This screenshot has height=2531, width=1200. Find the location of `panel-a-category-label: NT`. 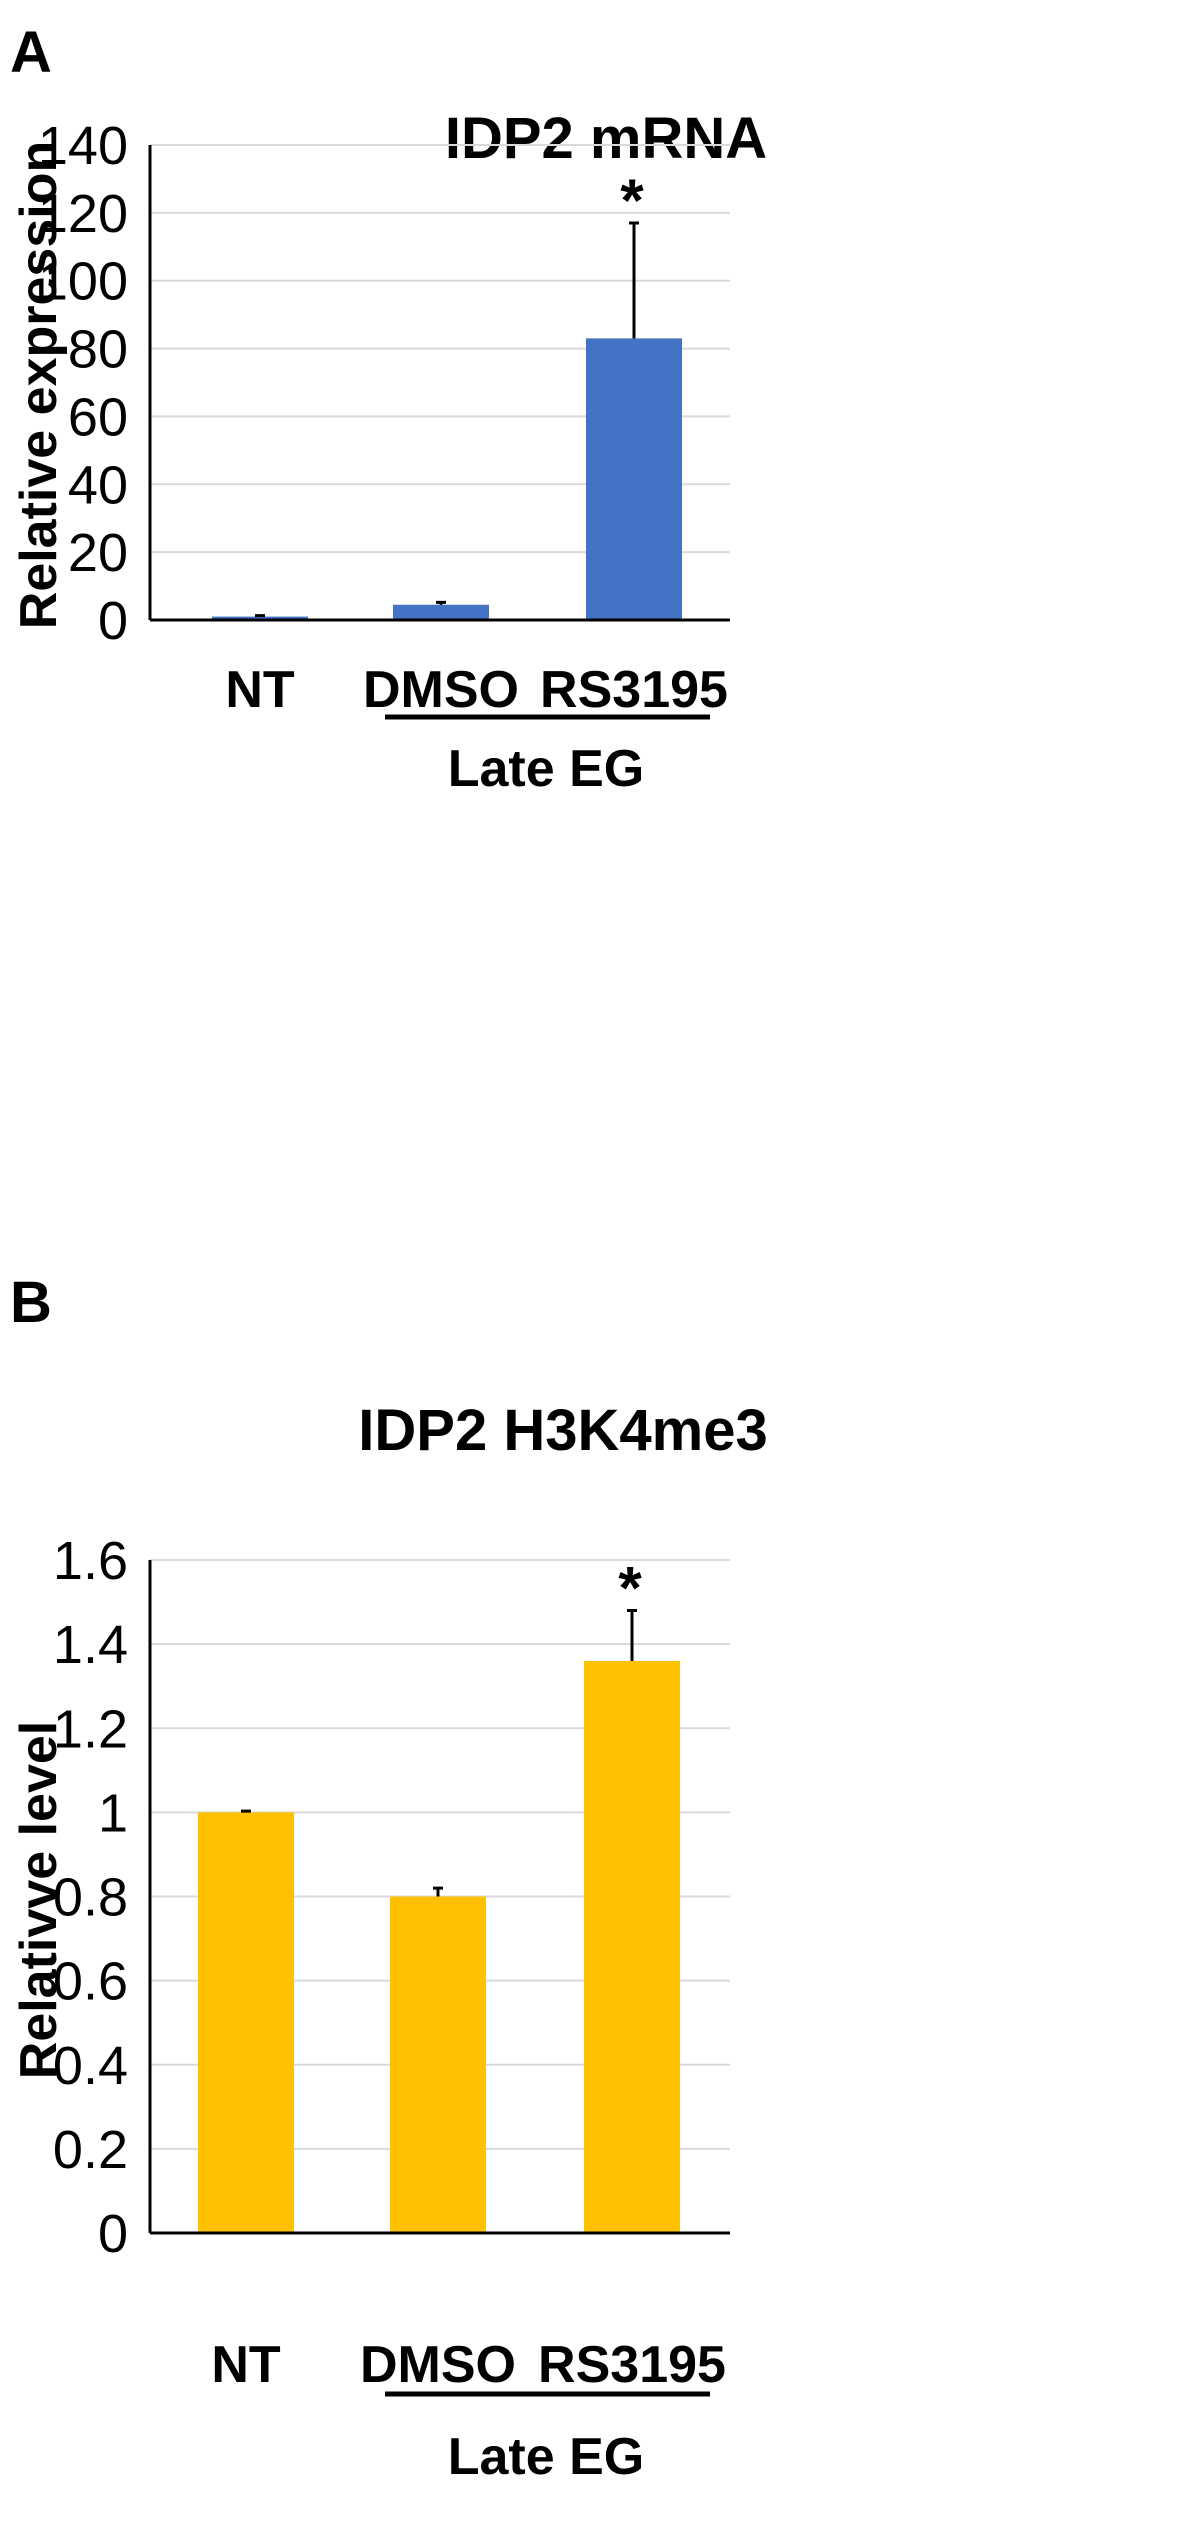

panel-a-category-label: NT is located at coordinates (260, 690).